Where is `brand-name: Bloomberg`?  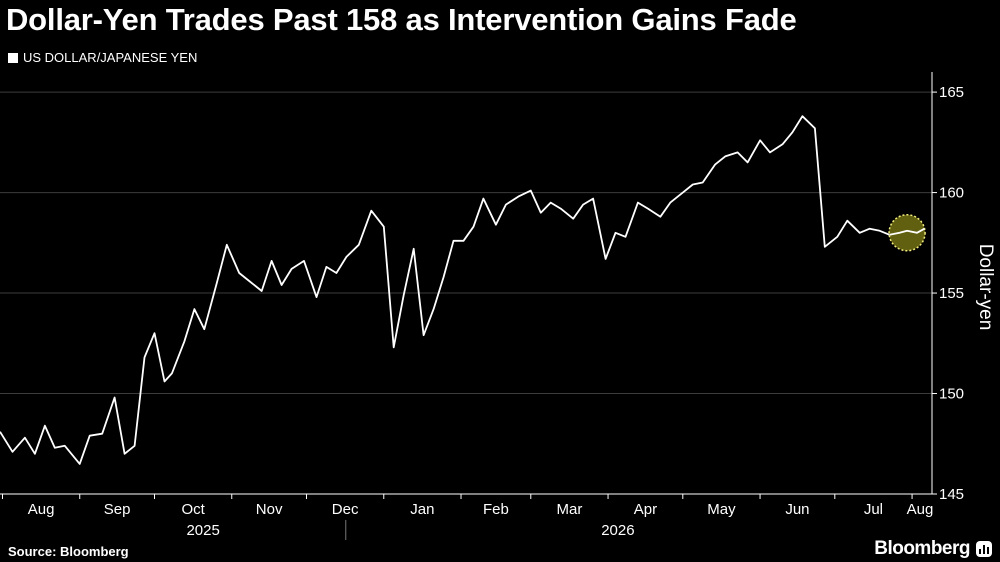
brand-name: Bloomberg is located at coordinates (922, 548).